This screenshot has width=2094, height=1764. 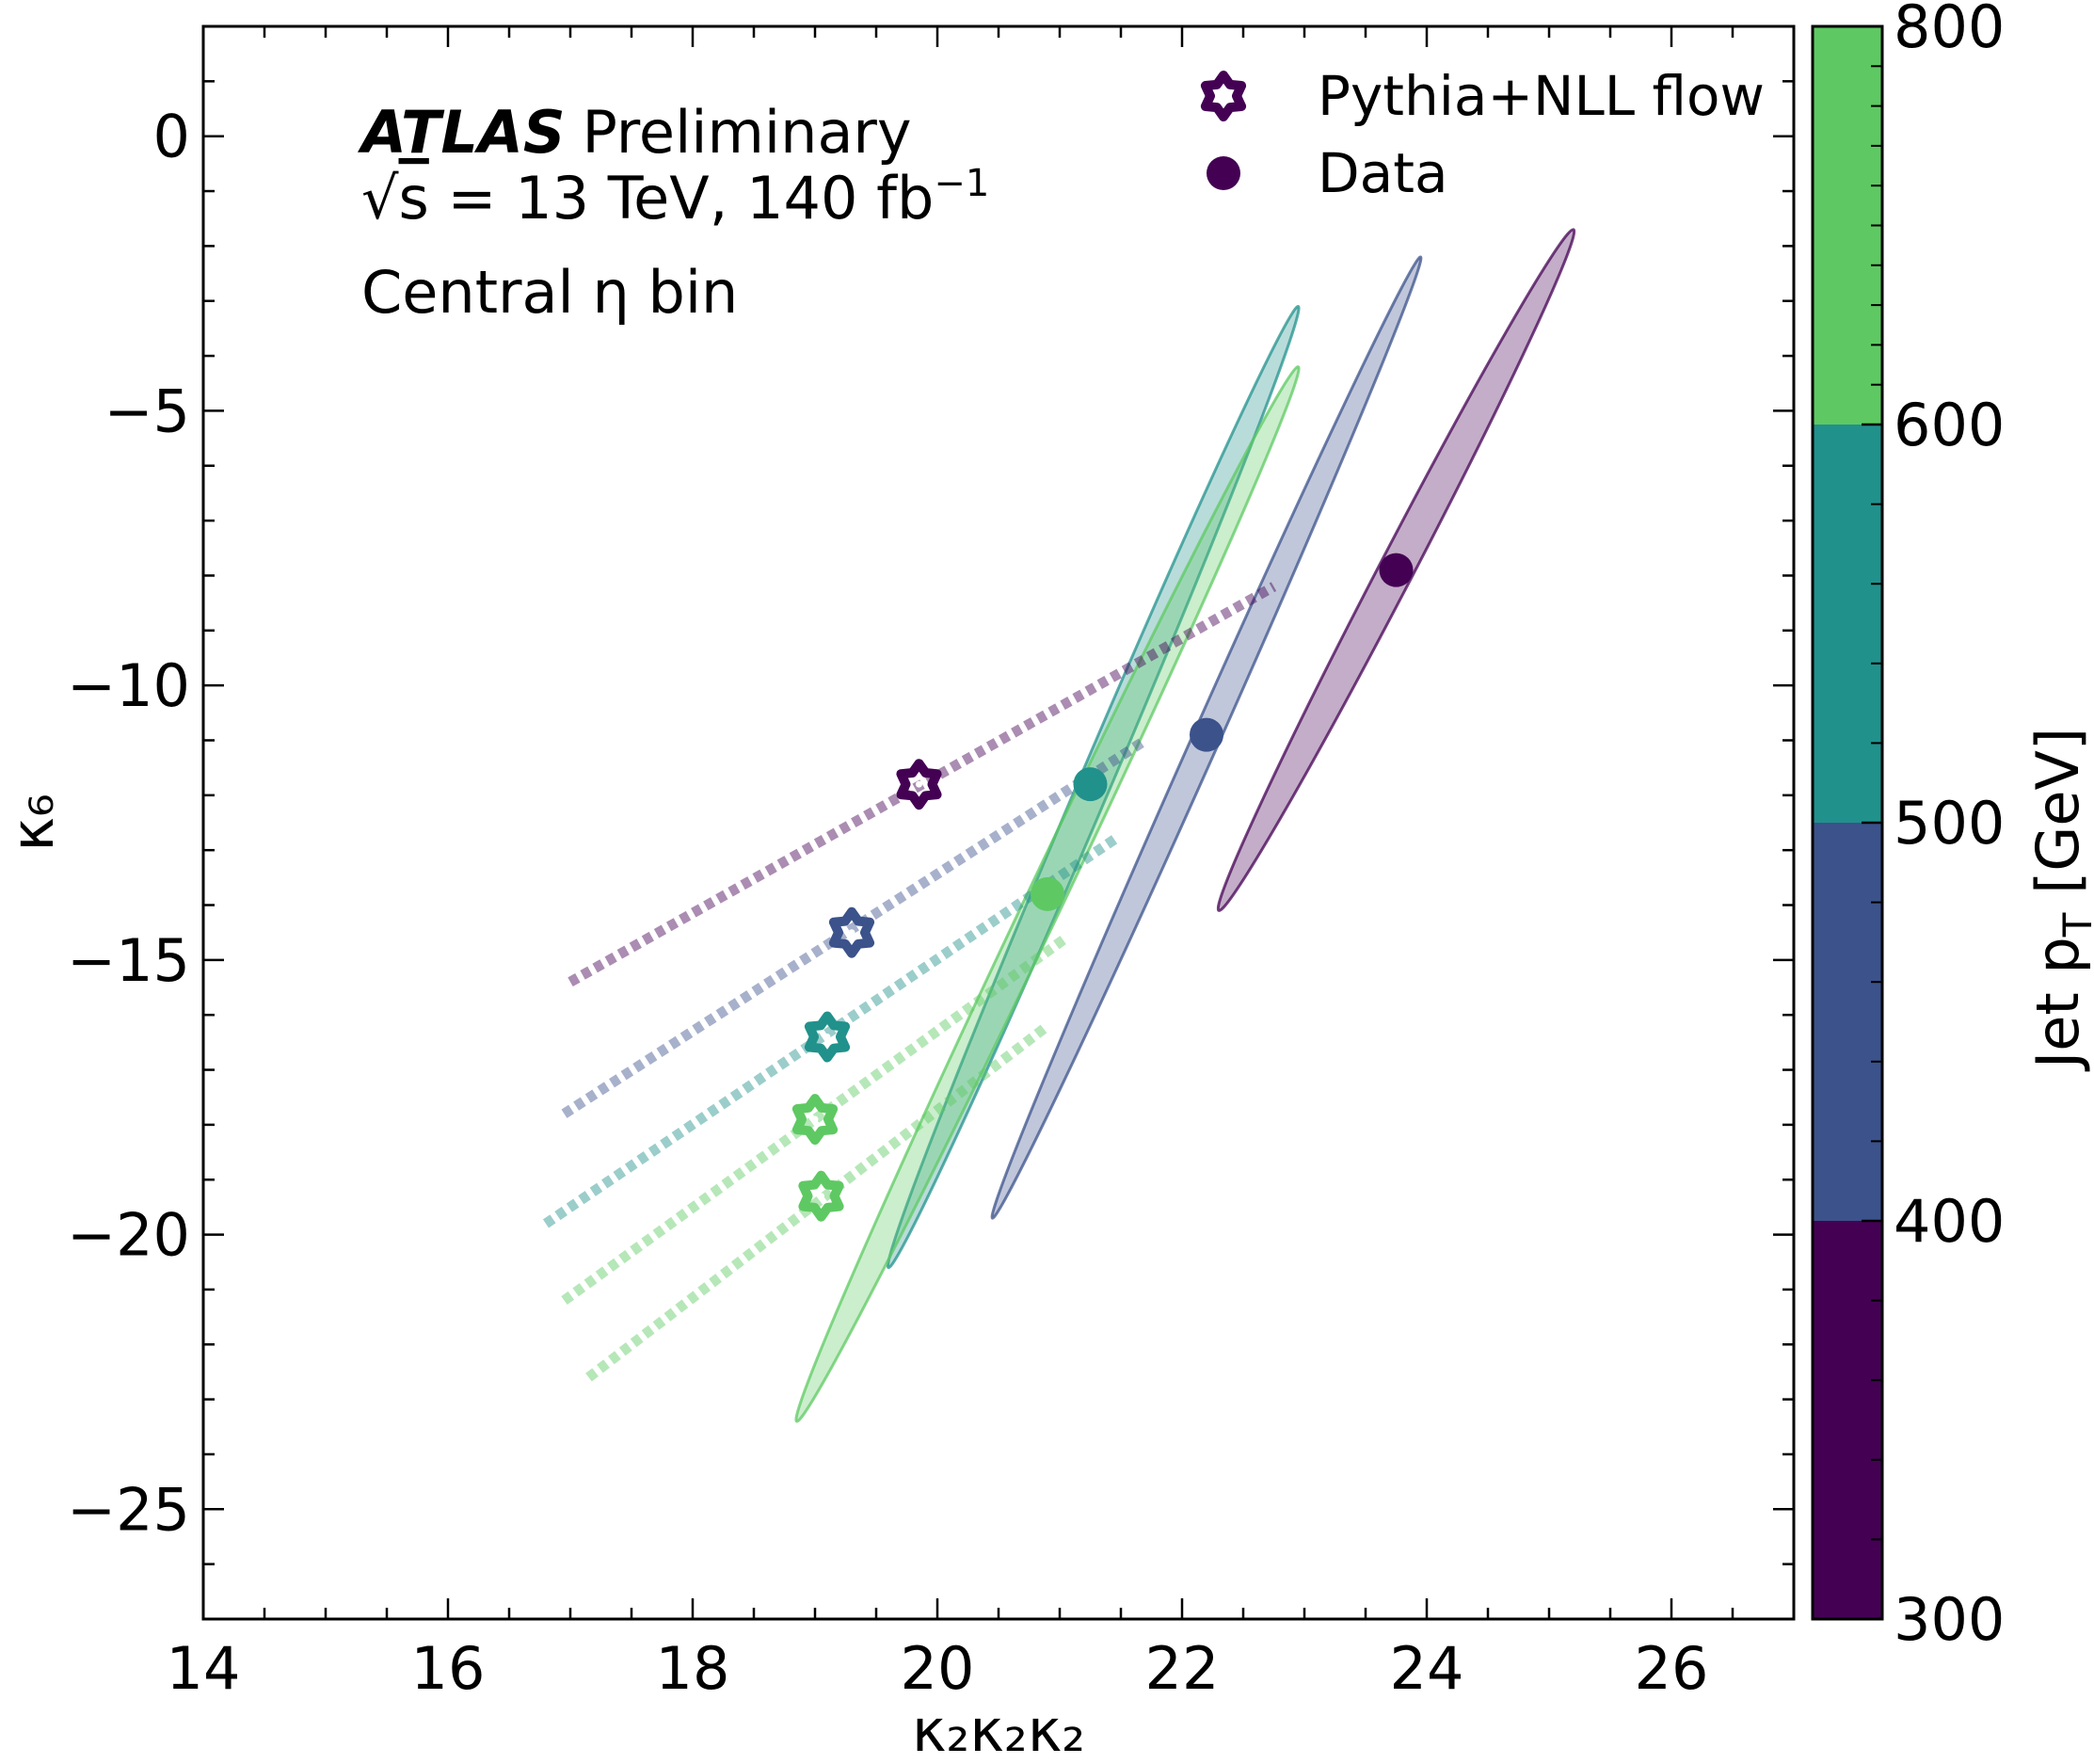 What do you see at coordinates (128, 685) in the screenshot?
I see `y-tick-label: −10` at bounding box center [128, 685].